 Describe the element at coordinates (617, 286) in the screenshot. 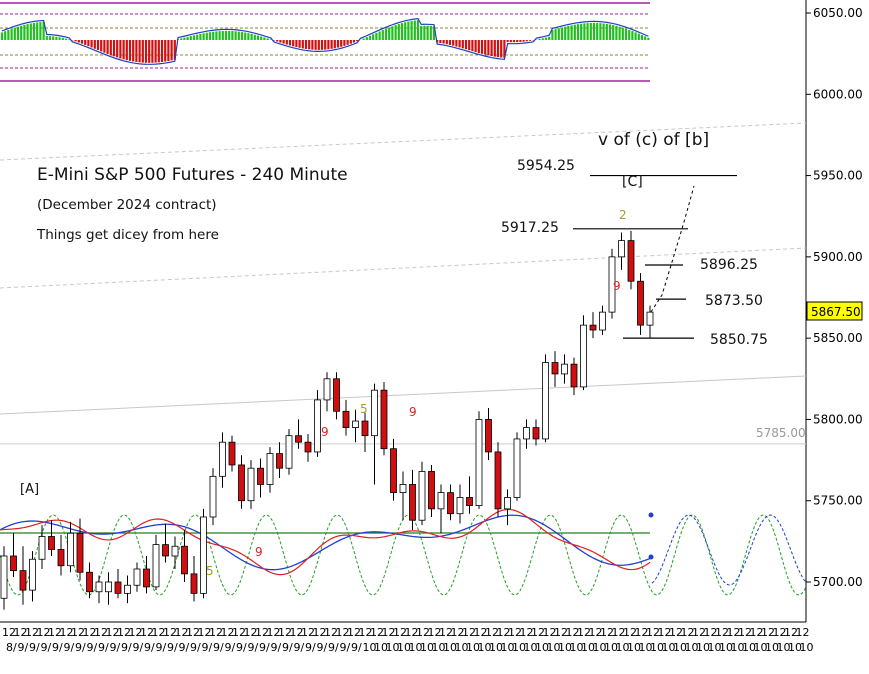

I see `count-label: 9` at that location.